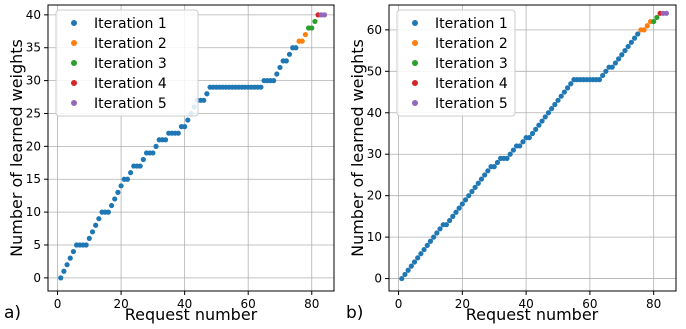 Image resolution: width=686 pixels, height=329 pixels. Describe the element at coordinates (12, 313) in the screenshot. I see `panel-label: a)` at that location.